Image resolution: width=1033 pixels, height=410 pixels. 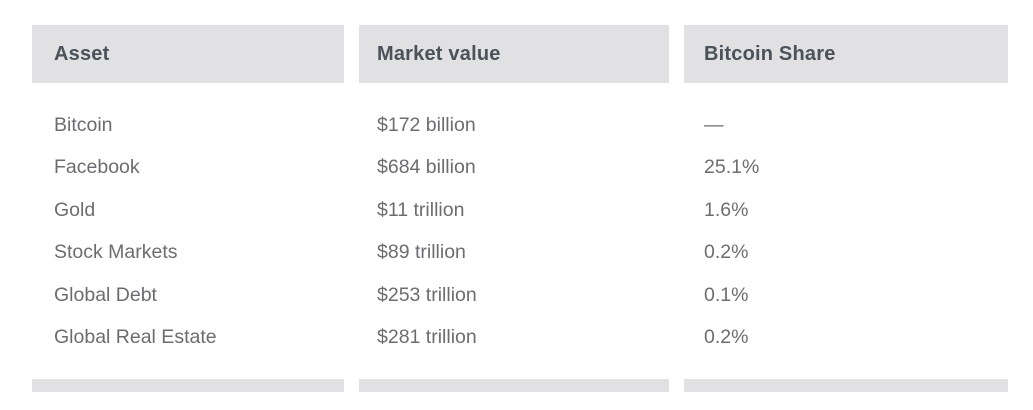 I want to click on bitcoin-share-cell: 1.6%, so click(x=726, y=209).